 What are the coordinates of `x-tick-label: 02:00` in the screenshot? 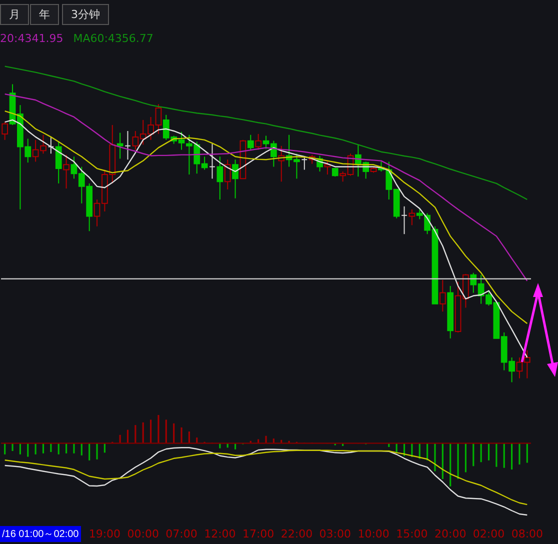 It's located at (488, 534).